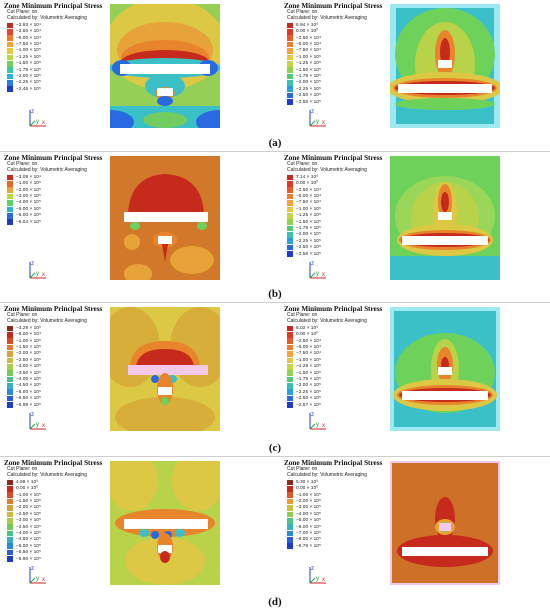 This screenshot has height=612, width=550. What do you see at coordinates (308, 405) in the screenshot?
I see `legend-value: −2.57 × 10⁵` at bounding box center [308, 405].